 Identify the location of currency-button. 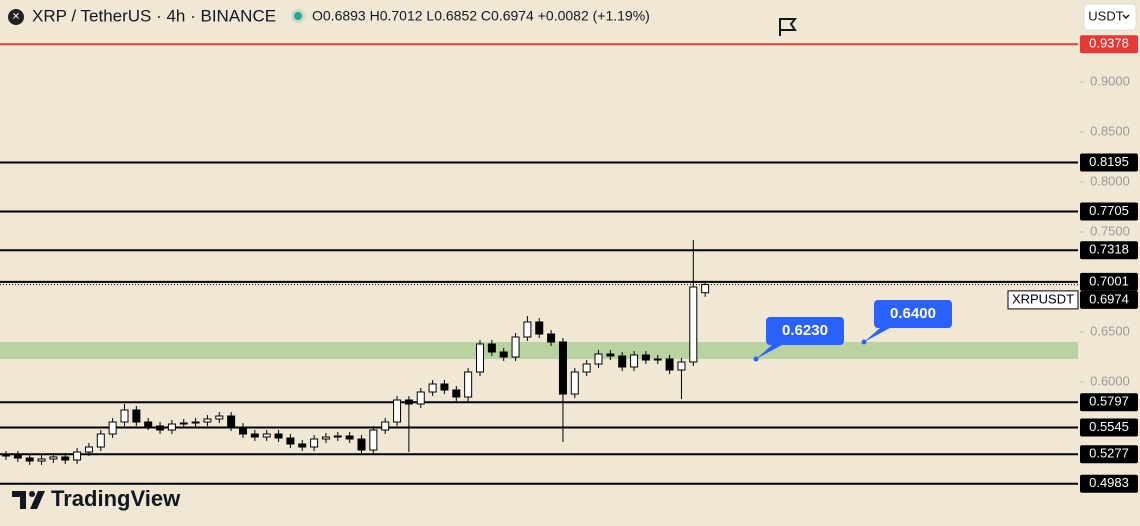
(1110, 17).